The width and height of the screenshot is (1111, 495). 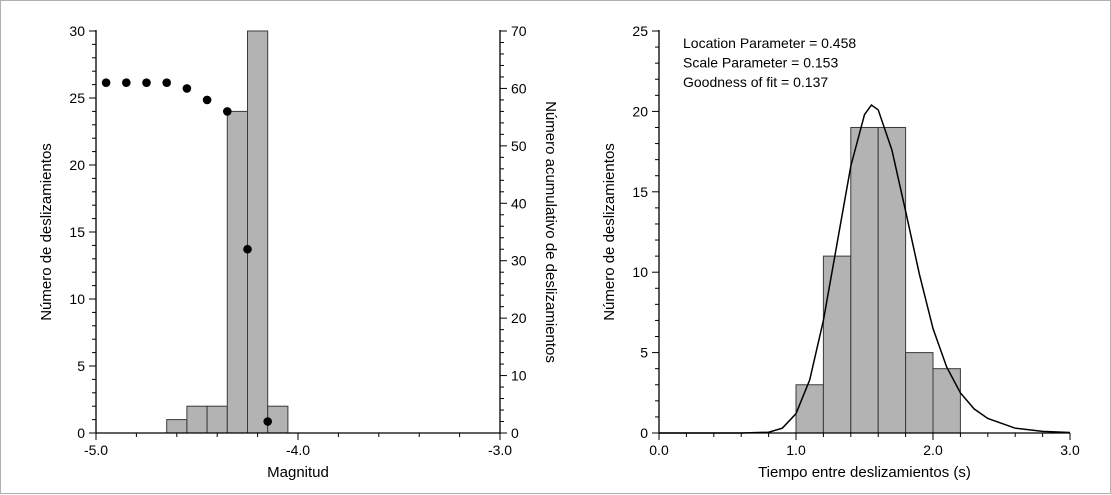 I want to click on chart1-y2-tick-label-6: 60, so click(x=519, y=88).